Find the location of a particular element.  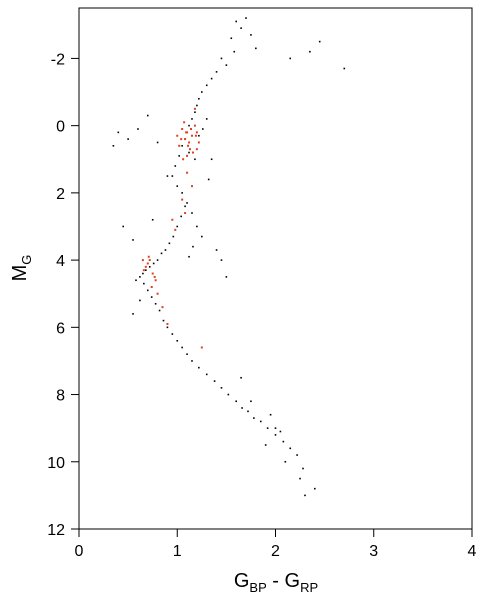

y-tick-label: 10 is located at coordinates (56, 463).